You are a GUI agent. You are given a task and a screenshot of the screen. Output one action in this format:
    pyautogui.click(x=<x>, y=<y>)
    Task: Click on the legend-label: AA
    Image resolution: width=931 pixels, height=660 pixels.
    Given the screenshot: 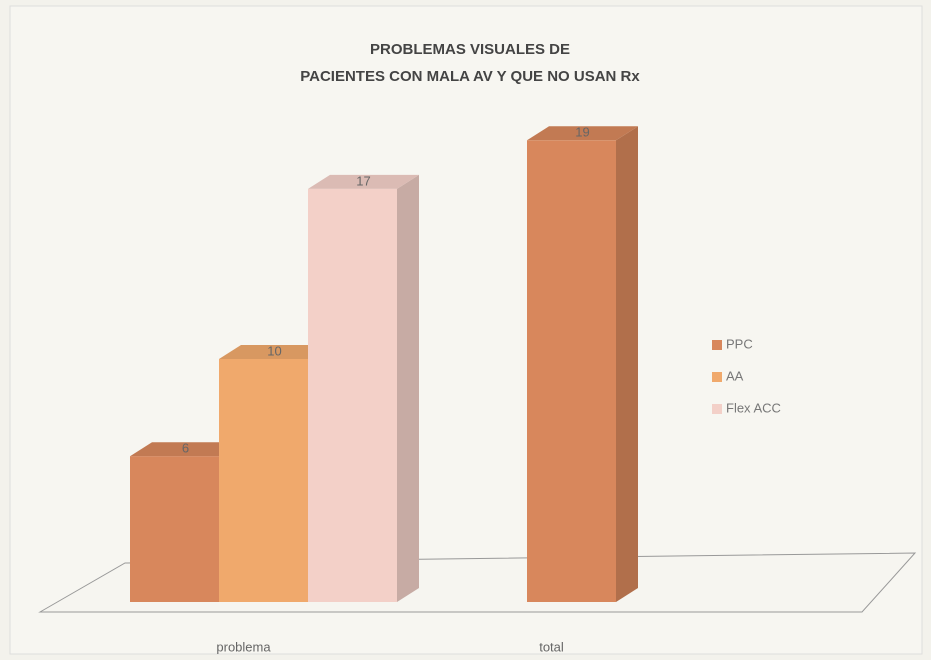 What is the action you would take?
    pyautogui.click(x=735, y=375)
    